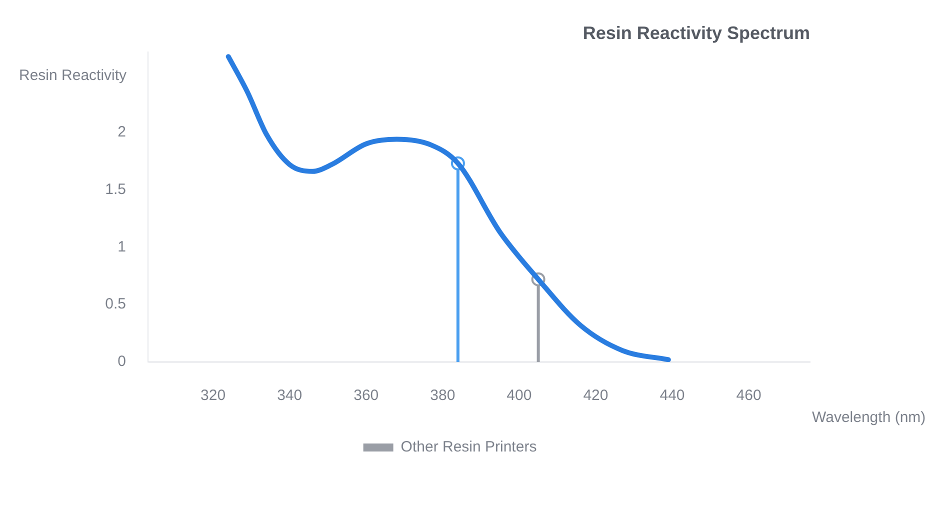 The image size is (935, 505). Describe the element at coordinates (595, 395) in the screenshot. I see `x-tick-label: 420` at that location.